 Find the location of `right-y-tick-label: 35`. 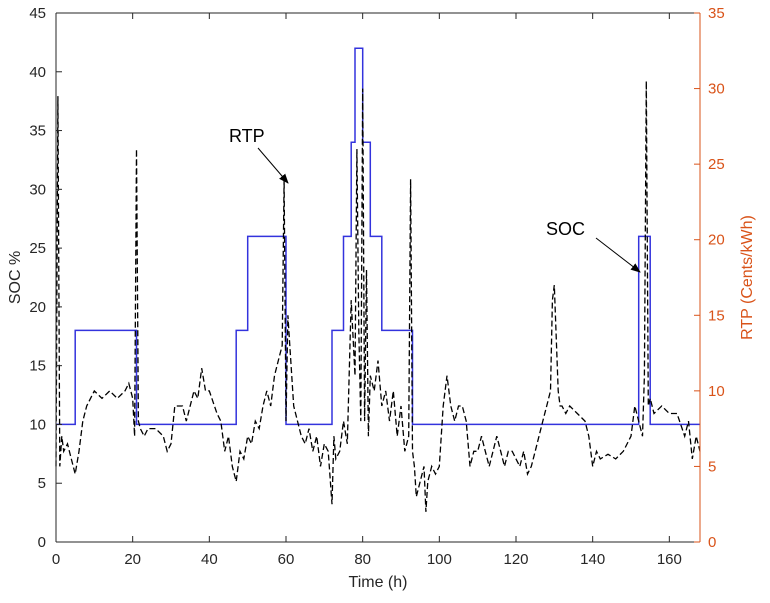

right-y-tick-label: 35 is located at coordinates (716, 13).